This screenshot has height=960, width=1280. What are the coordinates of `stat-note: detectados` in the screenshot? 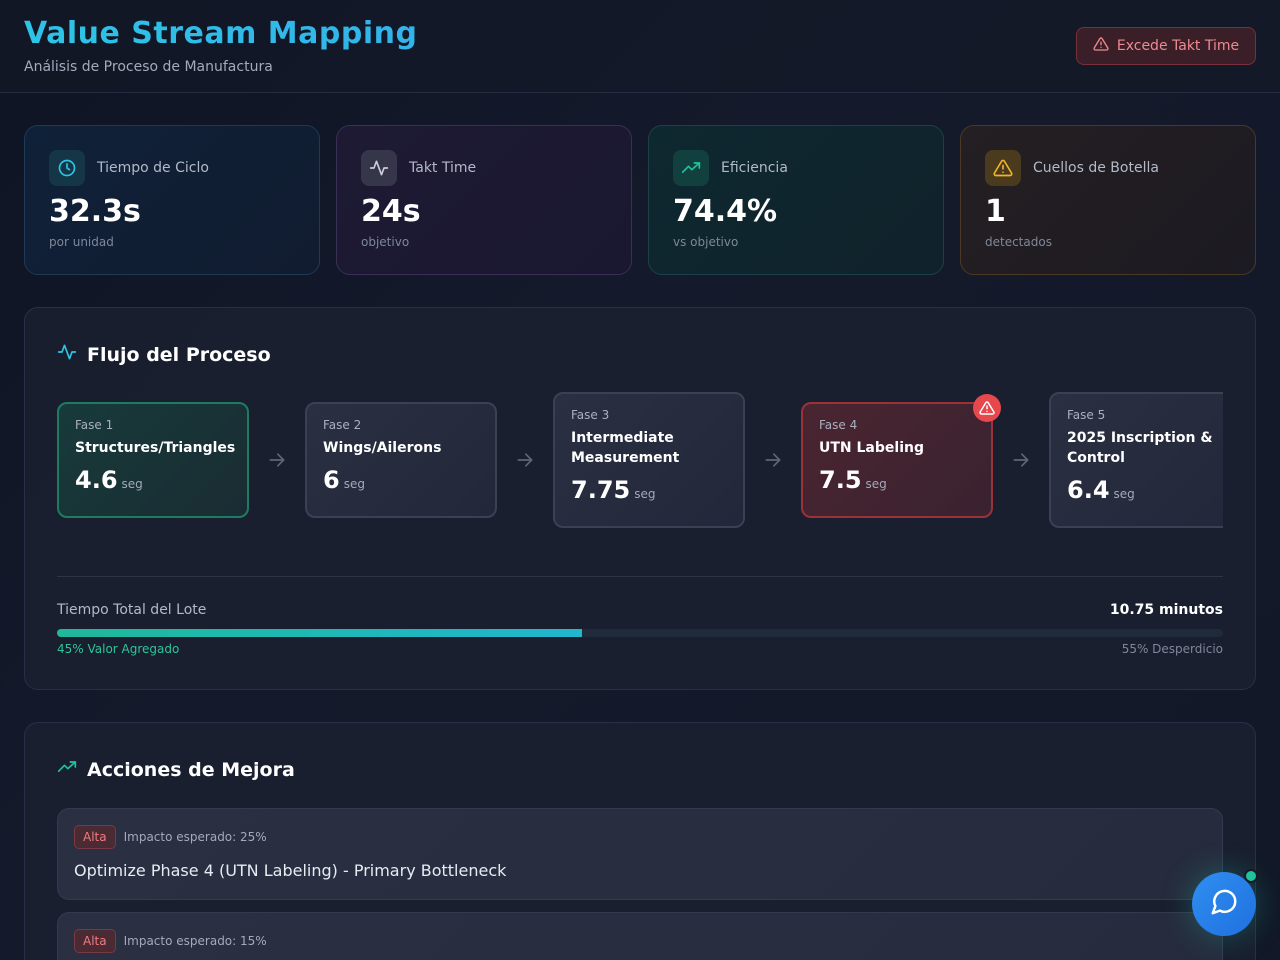 It's located at (1018, 242).